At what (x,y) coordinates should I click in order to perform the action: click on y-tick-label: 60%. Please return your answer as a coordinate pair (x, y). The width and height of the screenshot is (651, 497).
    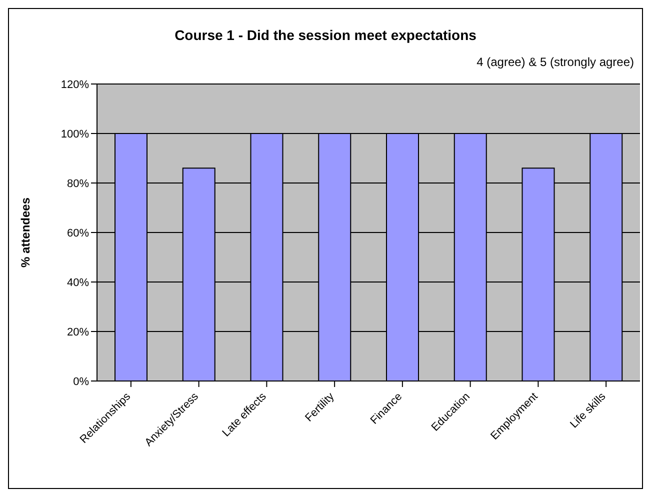
    Looking at the image, I should click on (78, 233).